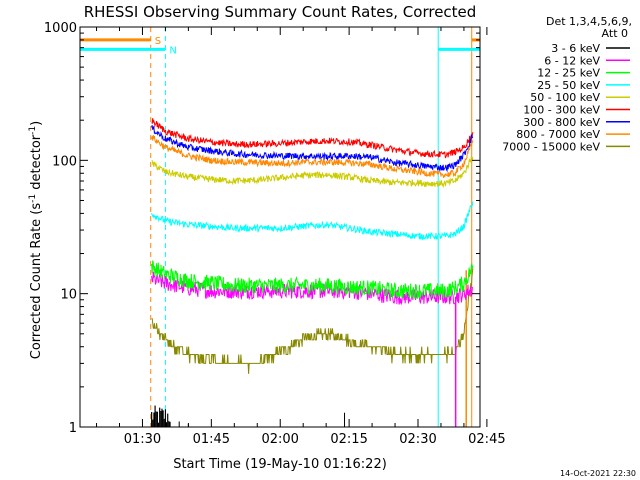 This screenshot has width=640, height=480. What do you see at coordinates (568, 85) in the screenshot?
I see `legend-label: 25 - 50 keV` at bounding box center [568, 85].